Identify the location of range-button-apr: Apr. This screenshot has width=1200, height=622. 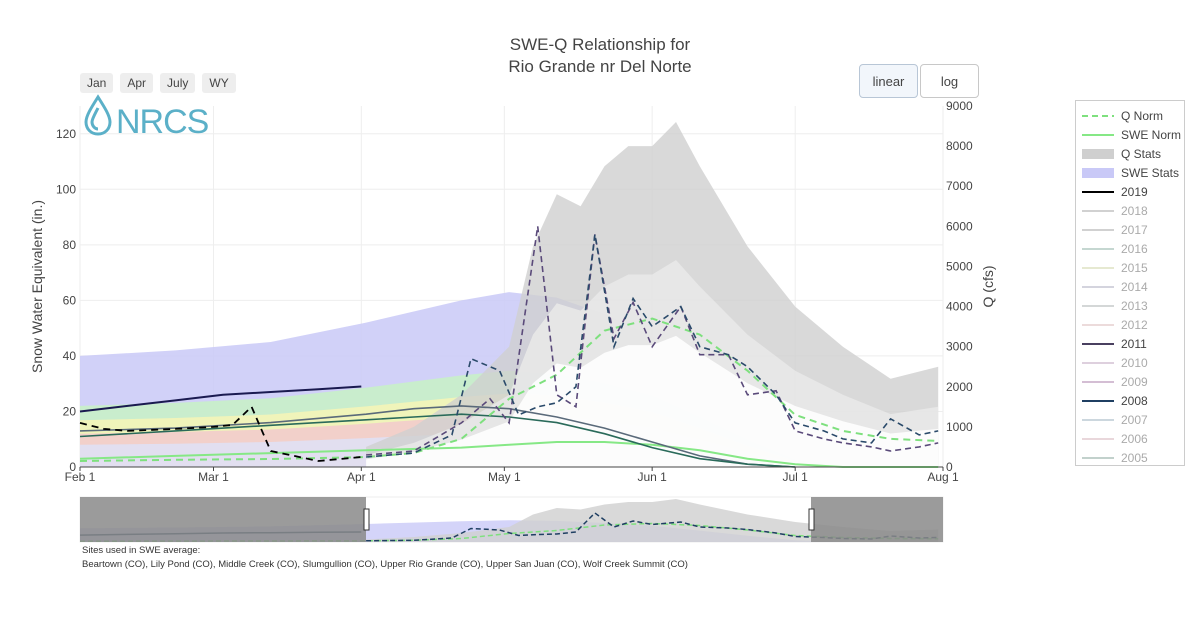
(137, 83).